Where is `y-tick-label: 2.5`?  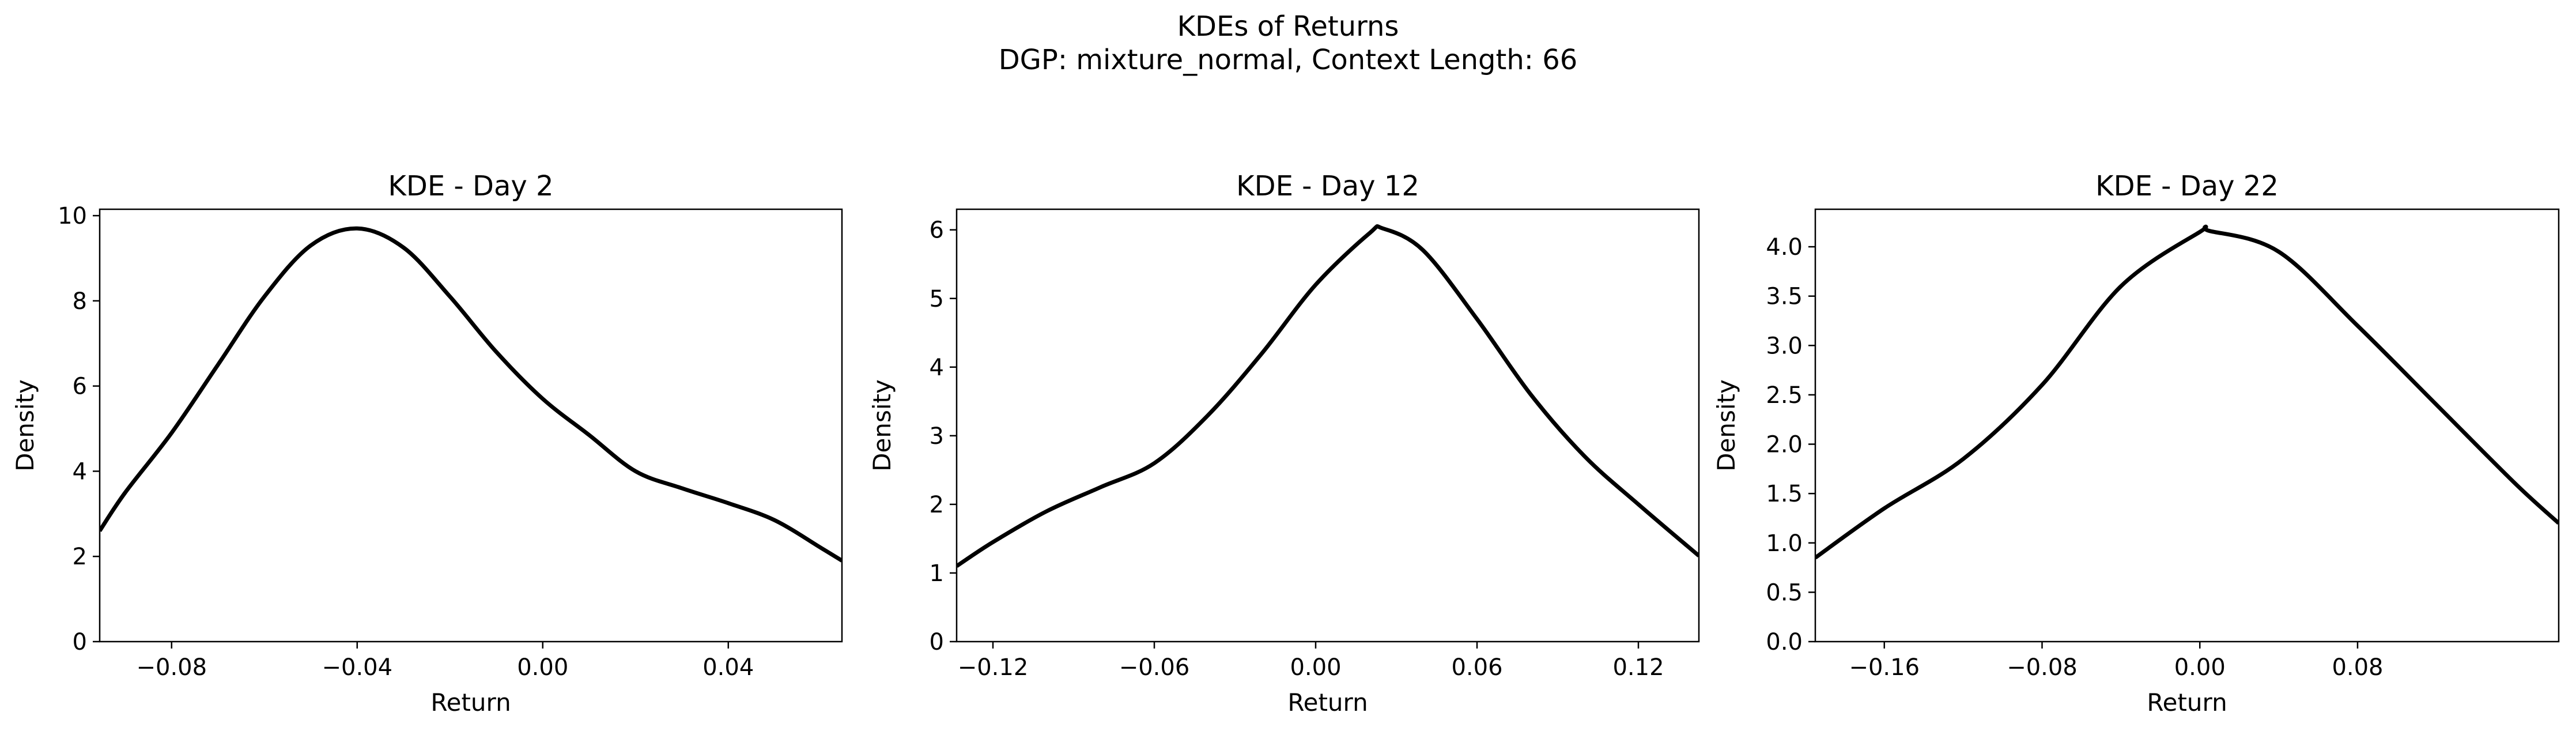
y-tick-label: 2.5 is located at coordinates (1784, 395).